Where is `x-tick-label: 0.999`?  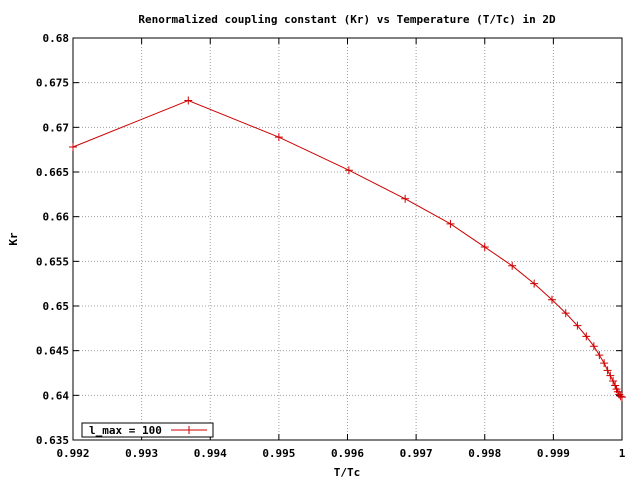
x-tick-label: 0.999 is located at coordinates (553, 453).